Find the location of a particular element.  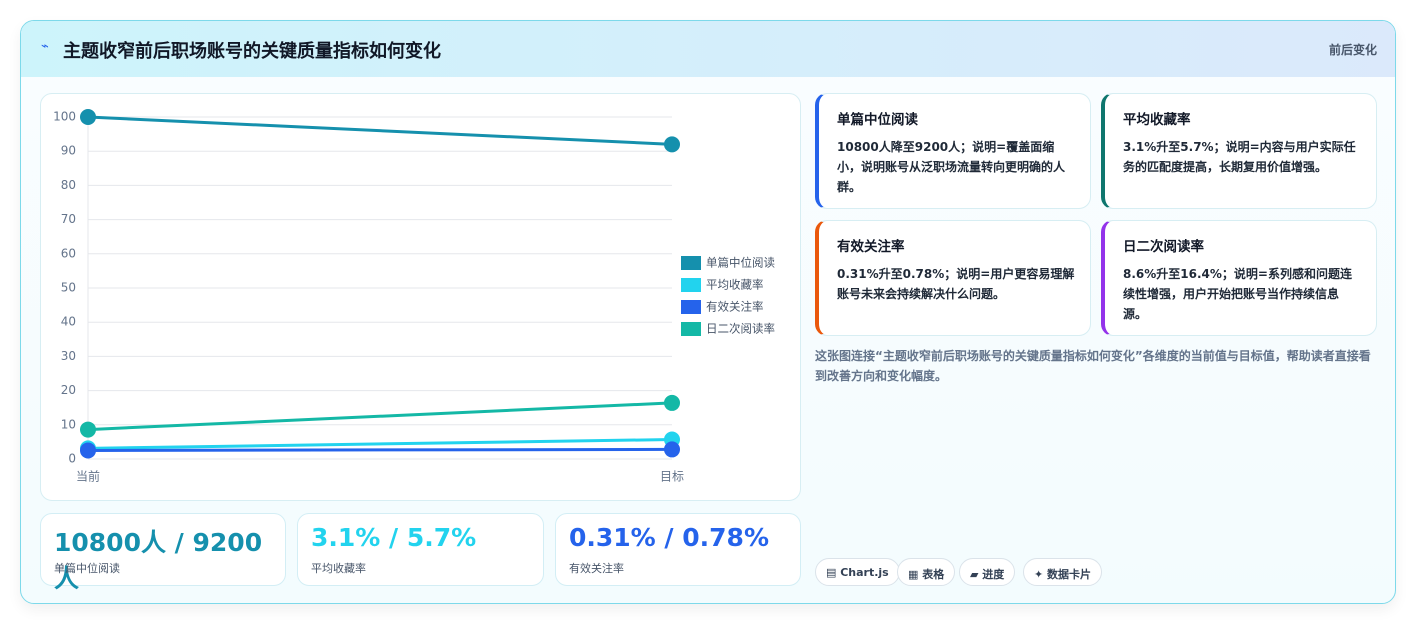

header-tag: 前后变化 is located at coordinates (1352, 50).